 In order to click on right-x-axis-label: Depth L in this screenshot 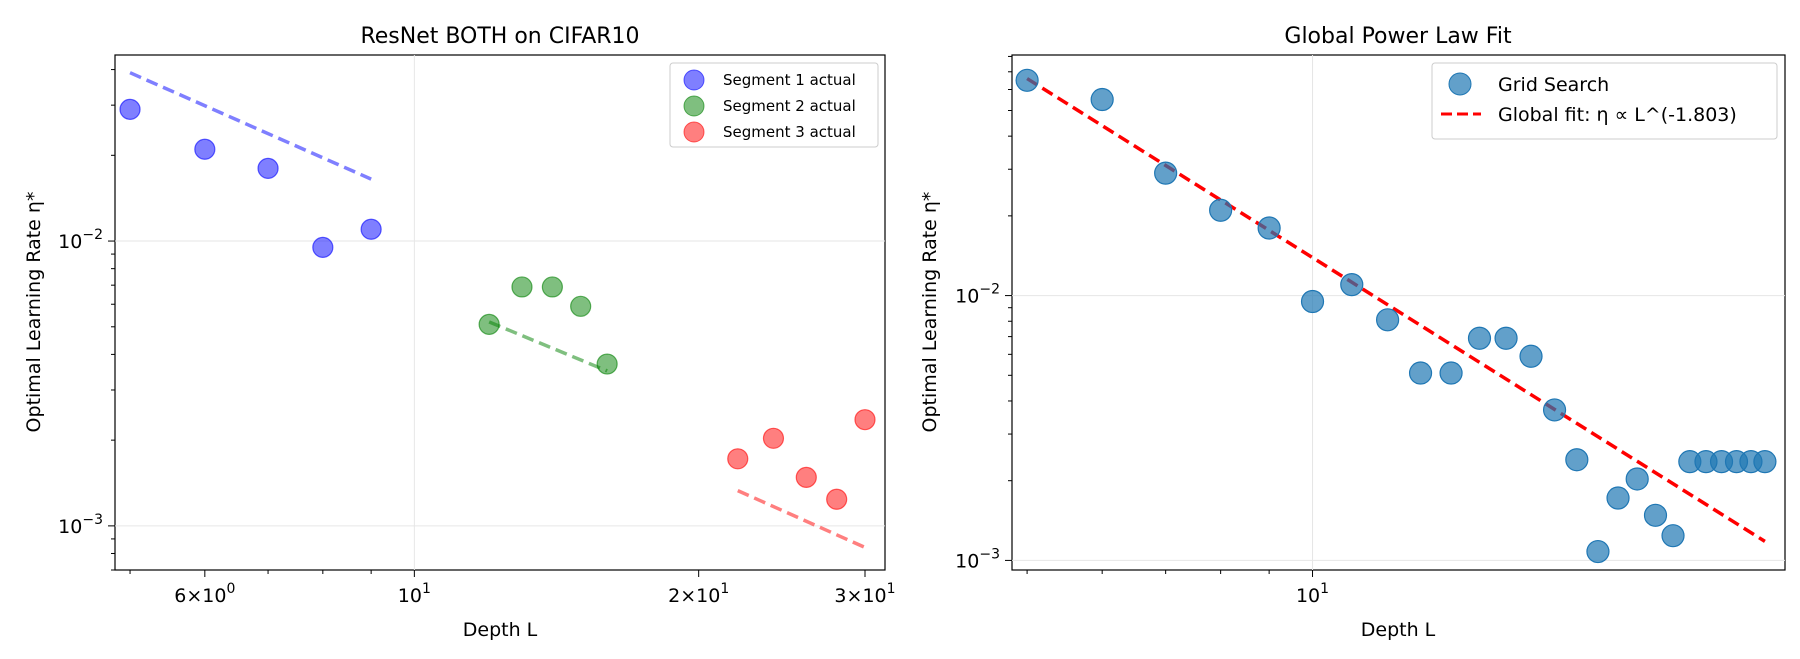, I will do `click(1398, 630)`.